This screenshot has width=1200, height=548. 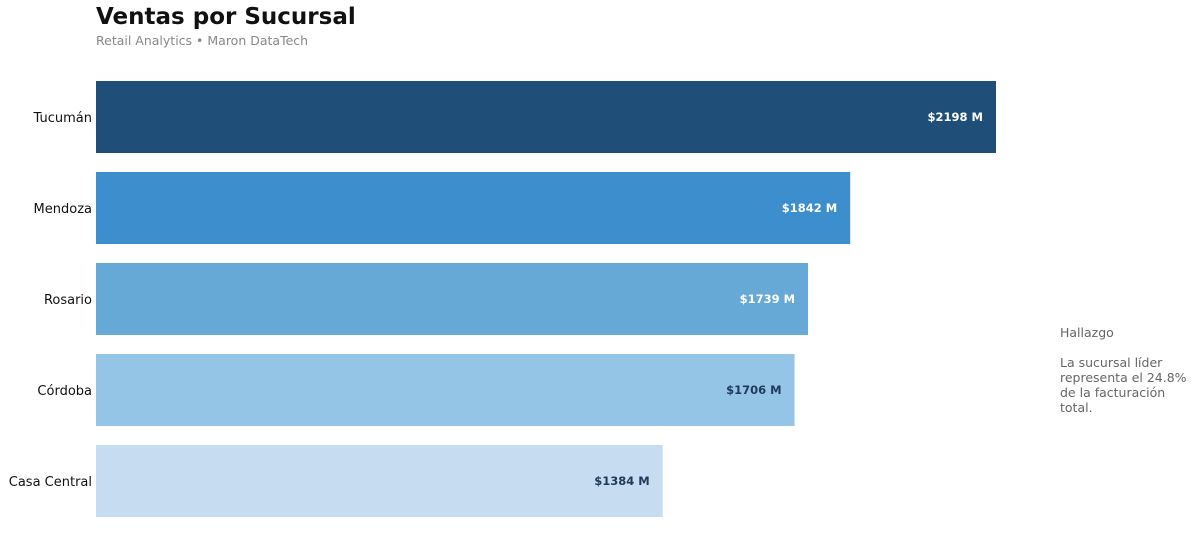 I want to click on category-label-3: Córdoba, so click(x=64, y=391).